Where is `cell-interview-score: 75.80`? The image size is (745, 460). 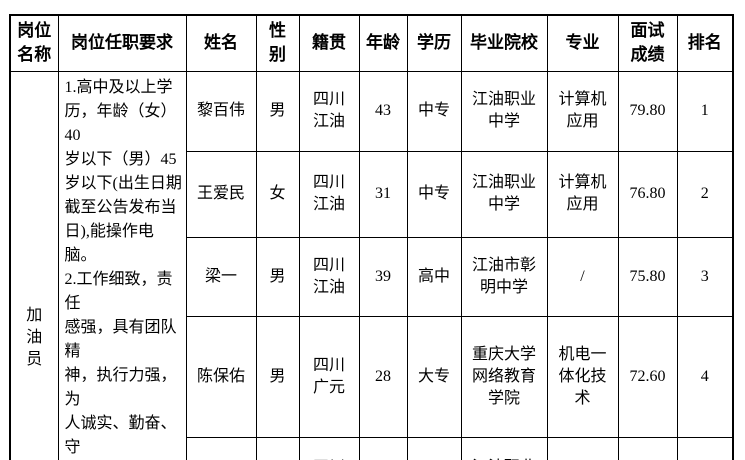 cell-interview-score: 75.80 is located at coordinates (647, 276).